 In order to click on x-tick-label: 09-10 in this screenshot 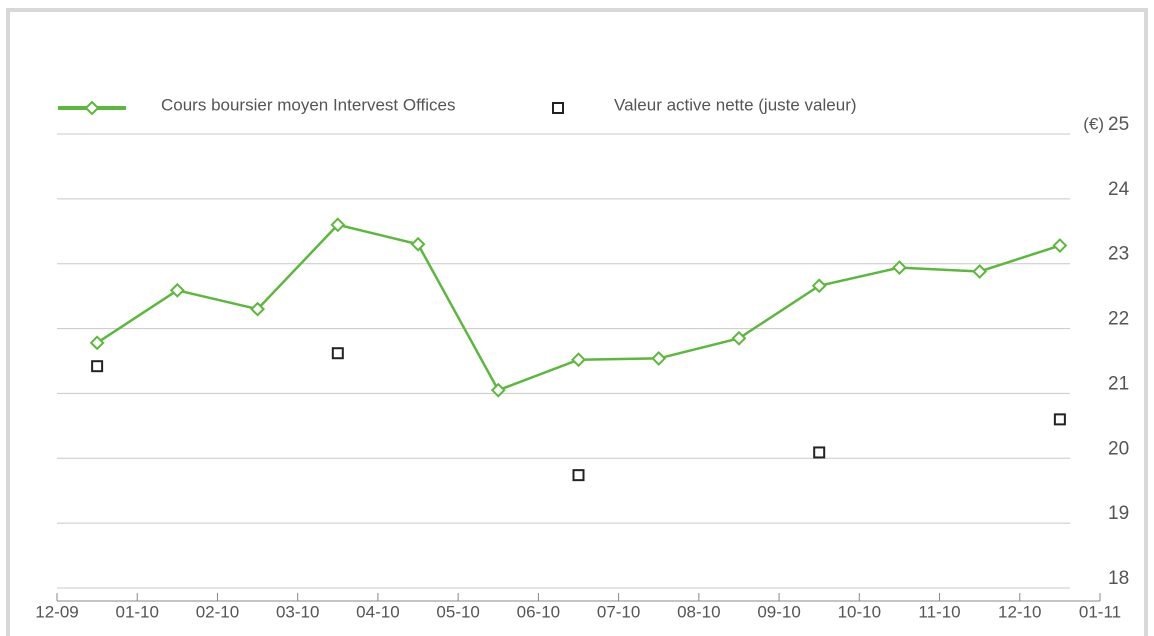, I will do `click(778, 611)`.